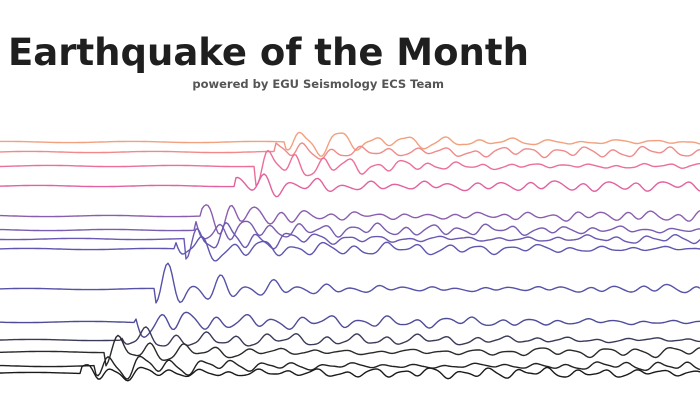 The image size is (700, 400). What do you see at coordinates (318, 84) in the screenshot?
I see `subtitle: powered by EGU Seismology ECS Team` at bounding box center [318, 84].